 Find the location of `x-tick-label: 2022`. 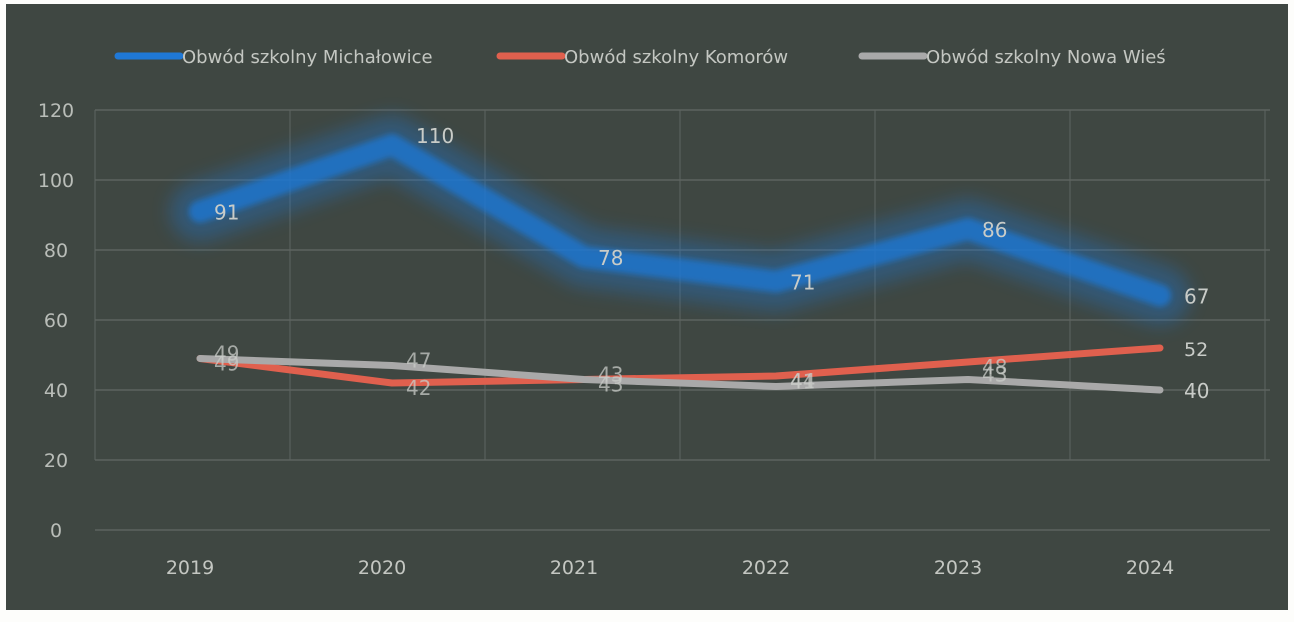

x-tick-label: 2022 is located at coordinates (766, 568).